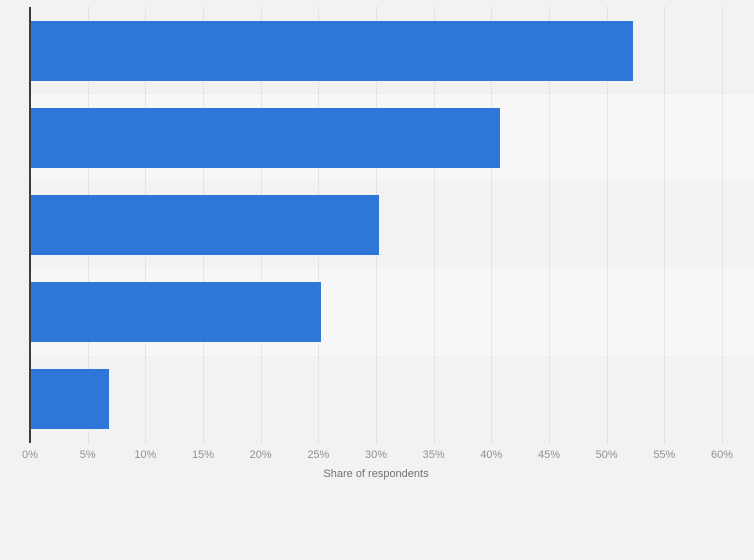  What do you see at coordinates (318, 455) in the screenshot?
I see `x-tick-label: 25%` at bounding box center [318, 455].